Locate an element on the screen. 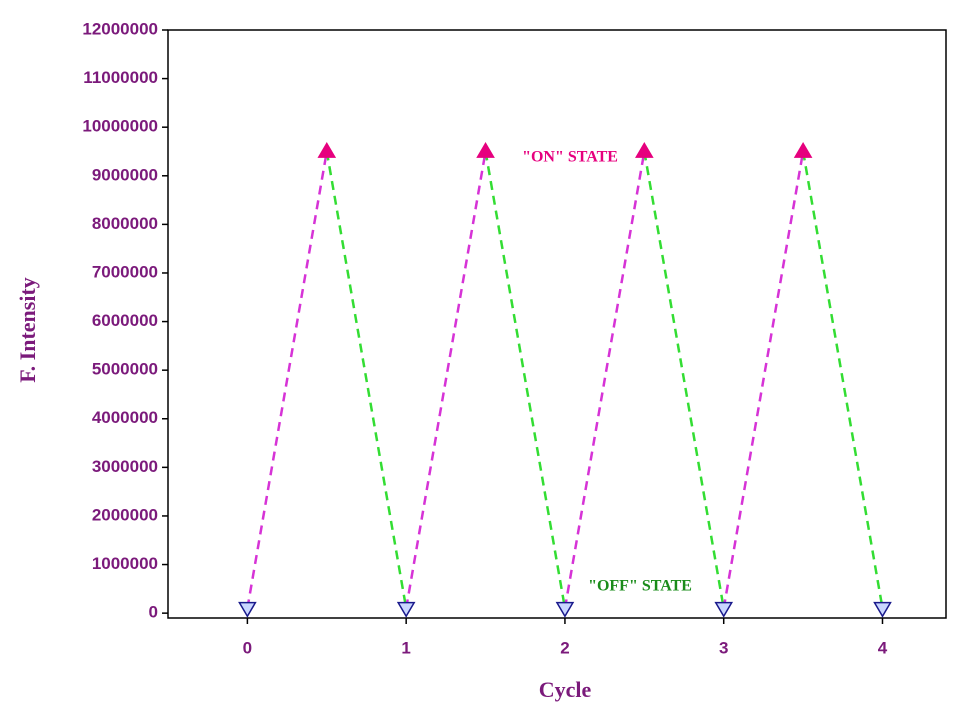  x-axis-label: Cycle is located at coordinates (565, 689).